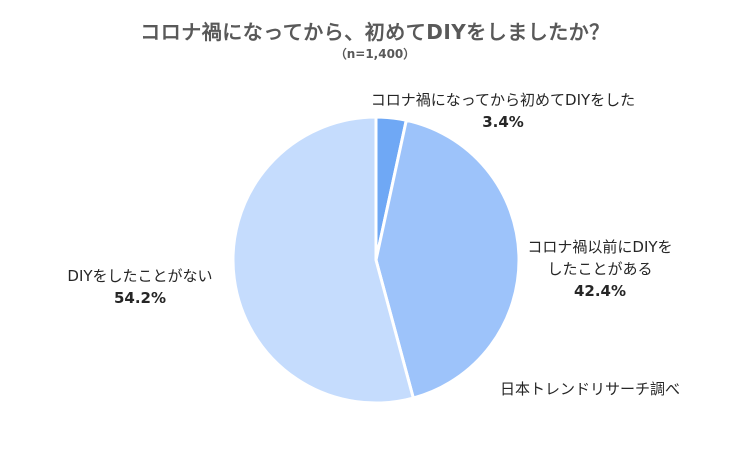  What do you see at coordinates (140, 287) in the screenshot?
I see `slice-label-never: DIYをしたことがない 54.2%` at bounding box center [140, 287].